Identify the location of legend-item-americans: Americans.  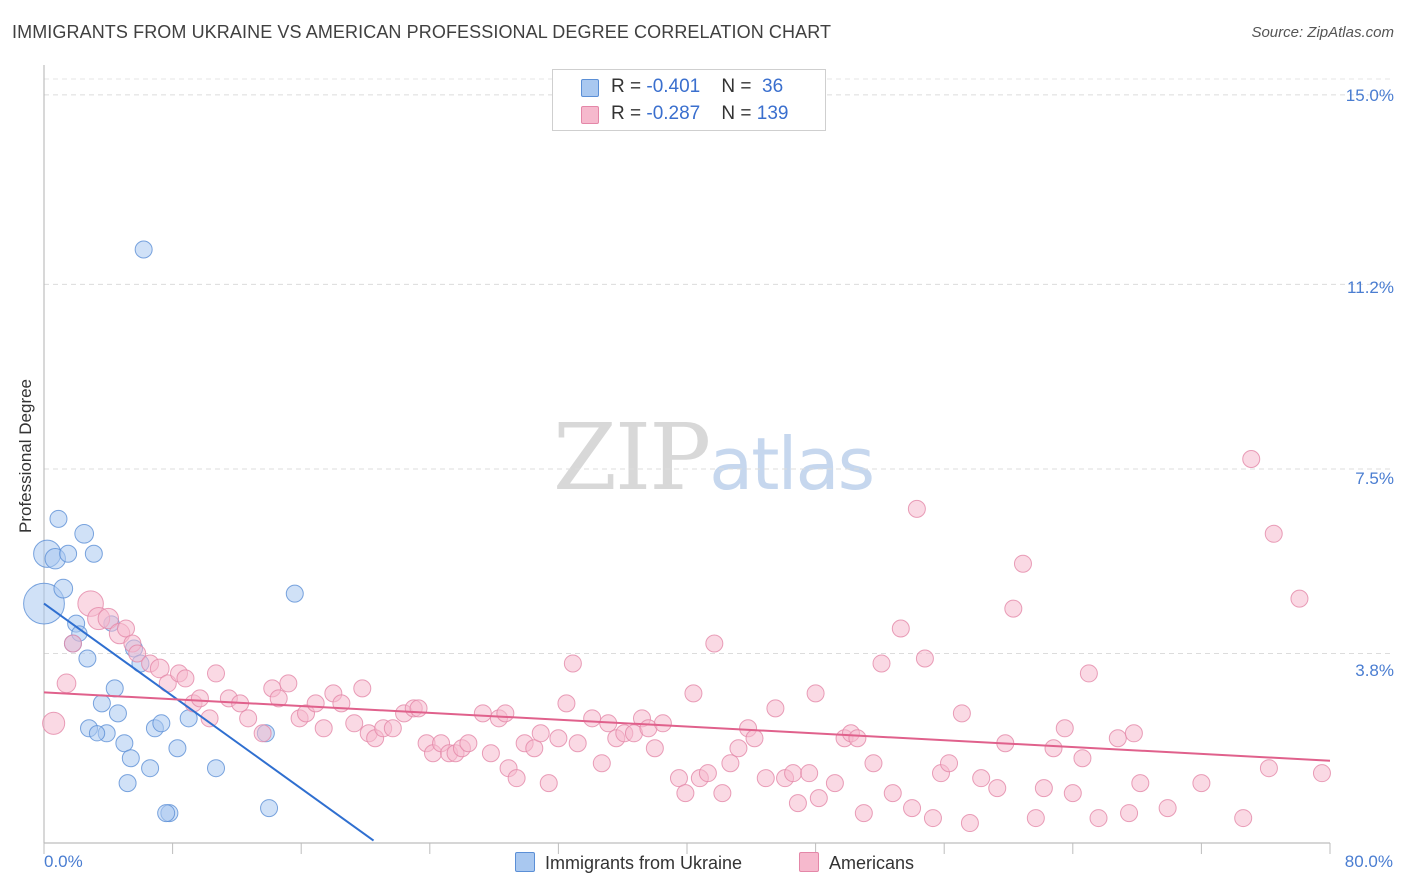
(856, 863).